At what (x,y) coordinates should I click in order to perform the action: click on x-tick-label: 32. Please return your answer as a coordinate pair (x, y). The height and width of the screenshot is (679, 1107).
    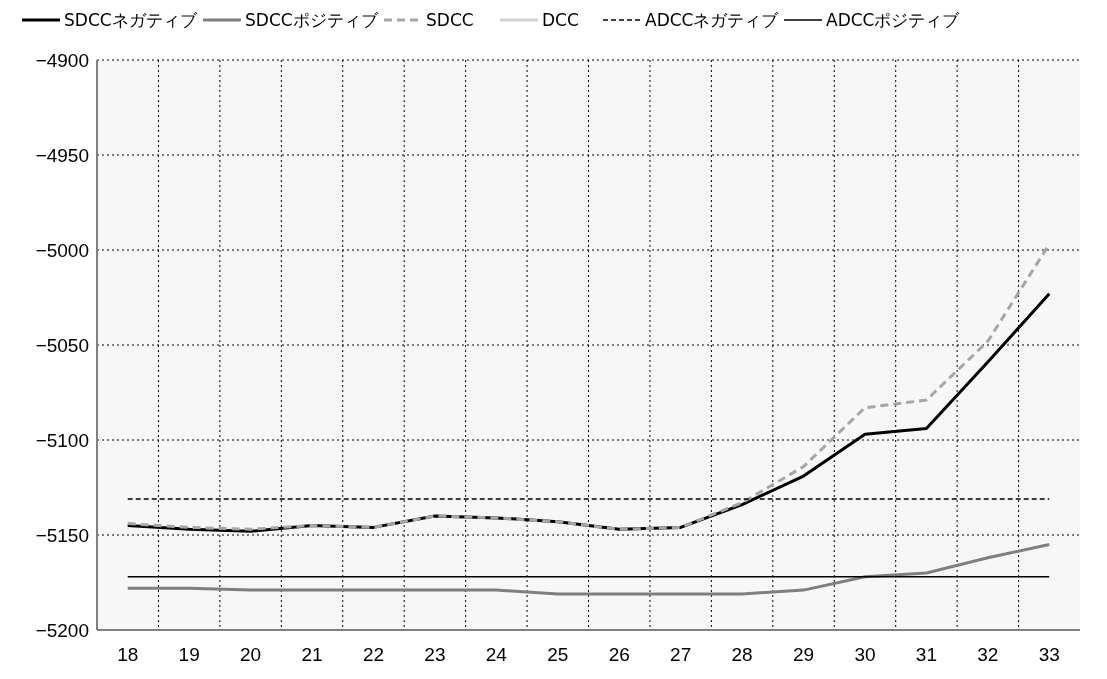
    Looking at the image, I should click on (988, 654).